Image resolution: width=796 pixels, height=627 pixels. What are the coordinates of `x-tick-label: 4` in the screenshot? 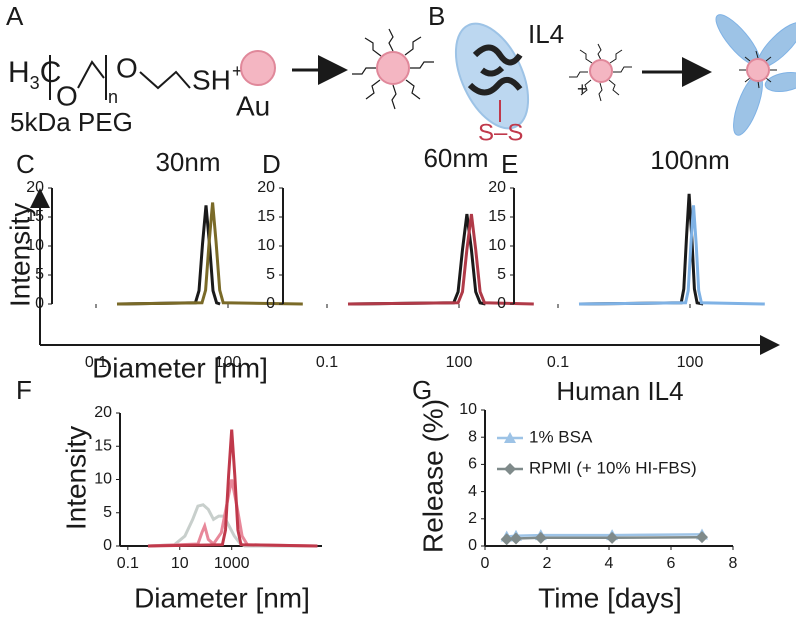 It's located at (609, 563).